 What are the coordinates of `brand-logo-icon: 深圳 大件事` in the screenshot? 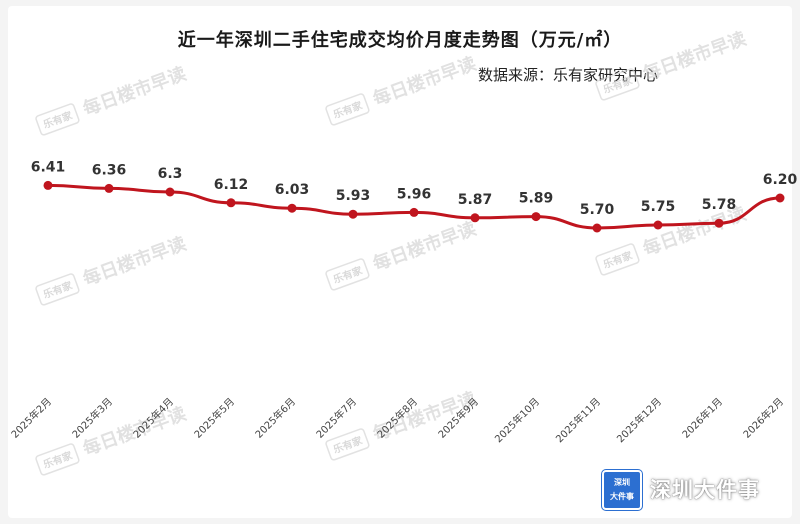 It's located at (622, 490).